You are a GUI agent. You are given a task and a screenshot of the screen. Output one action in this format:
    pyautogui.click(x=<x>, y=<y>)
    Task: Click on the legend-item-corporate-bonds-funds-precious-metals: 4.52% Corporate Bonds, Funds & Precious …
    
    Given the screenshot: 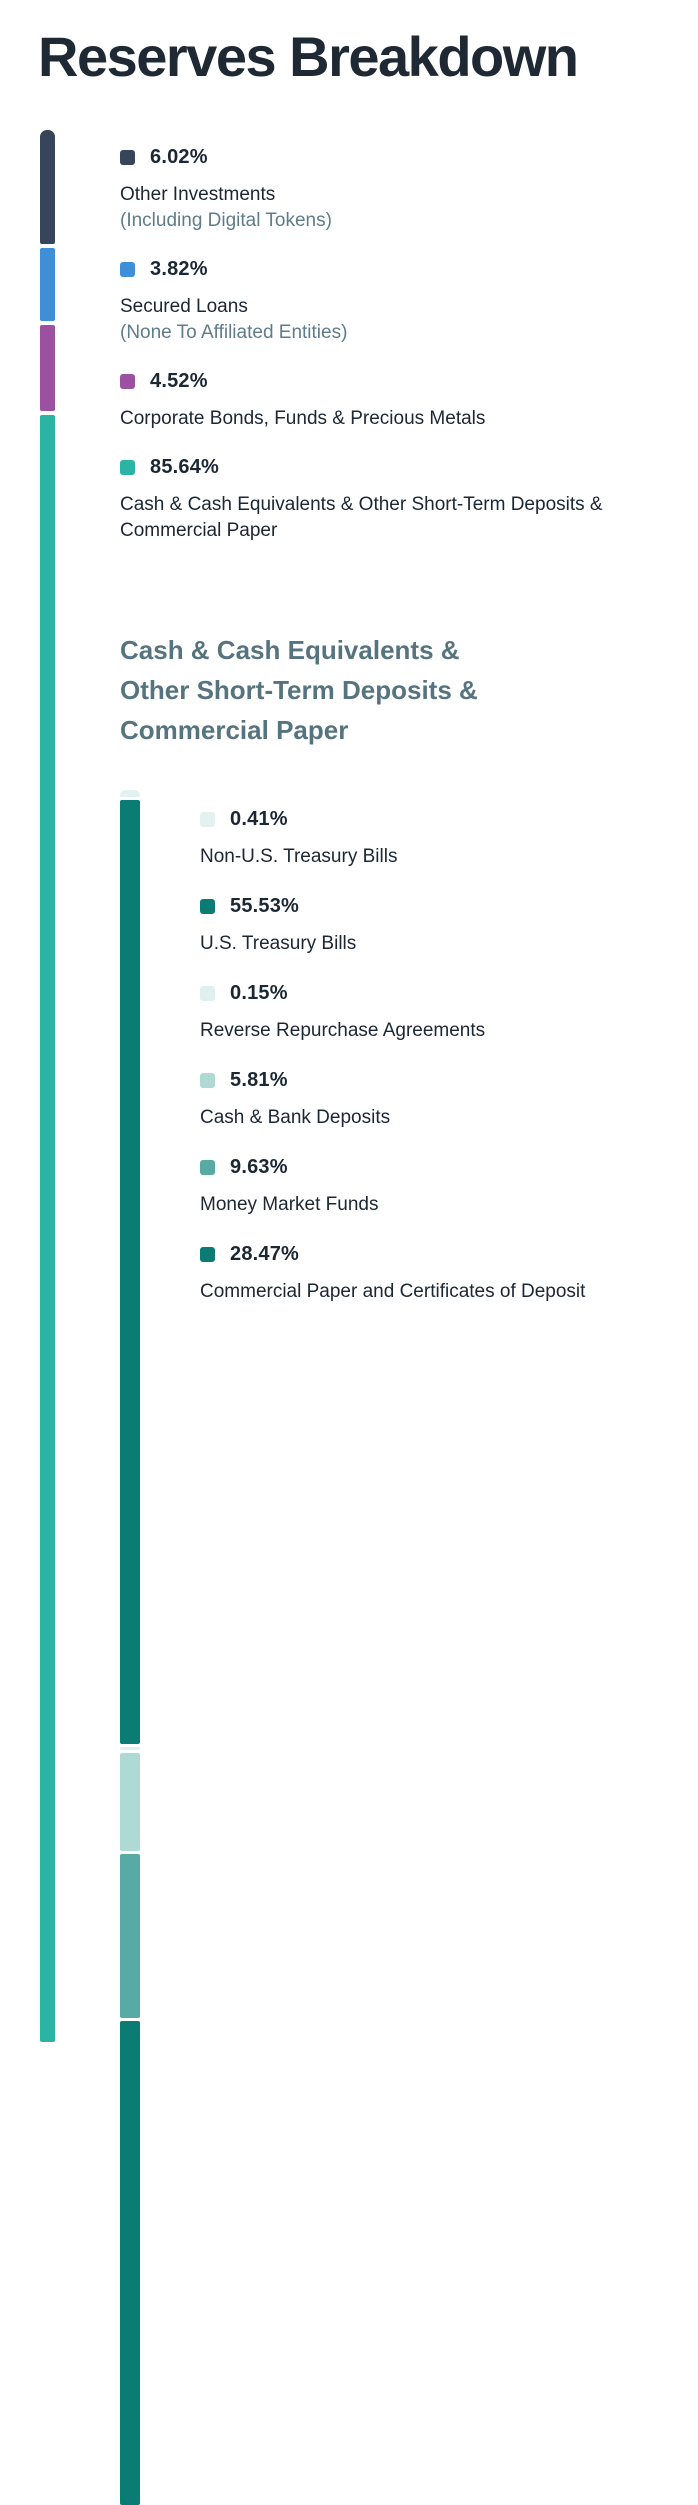 What is the action you would take?
    pyautogui.click(x=367, y=401)
    